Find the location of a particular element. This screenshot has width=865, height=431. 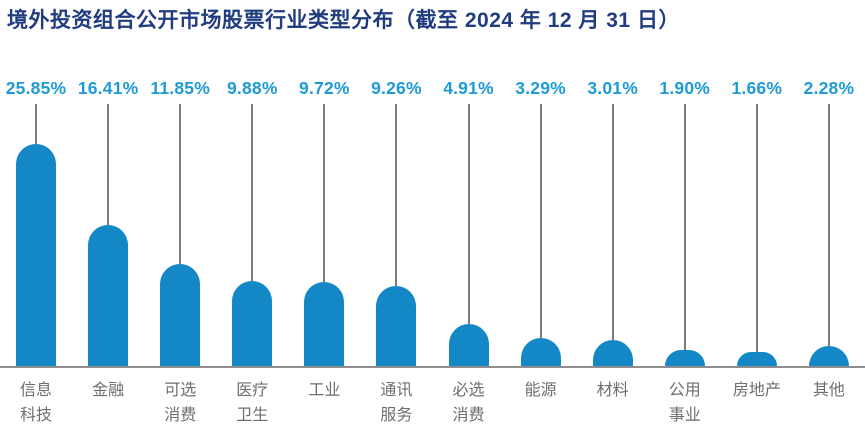

bar-category-label: 其他 is located at coordinates (828, 390).